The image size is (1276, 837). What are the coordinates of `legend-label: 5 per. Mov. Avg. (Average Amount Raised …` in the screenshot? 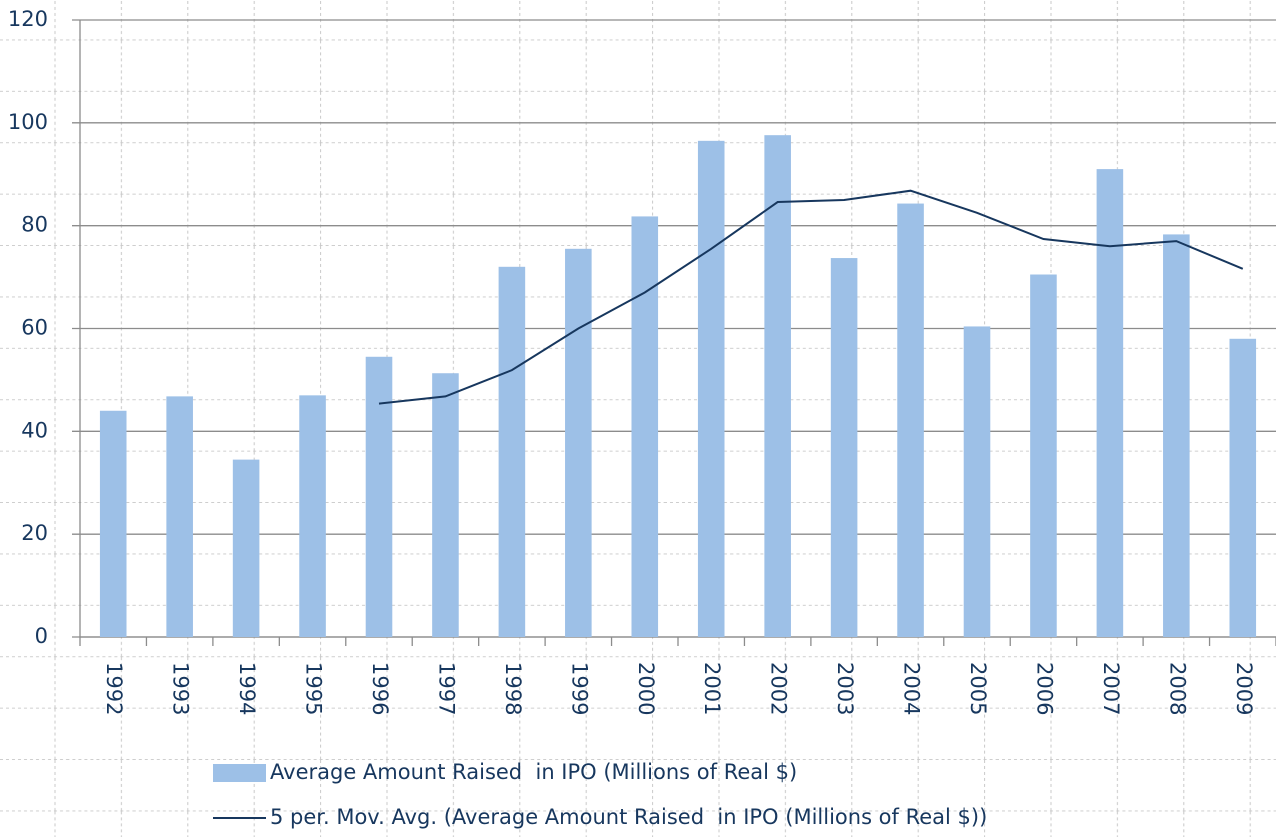 It's located at (628, 817).